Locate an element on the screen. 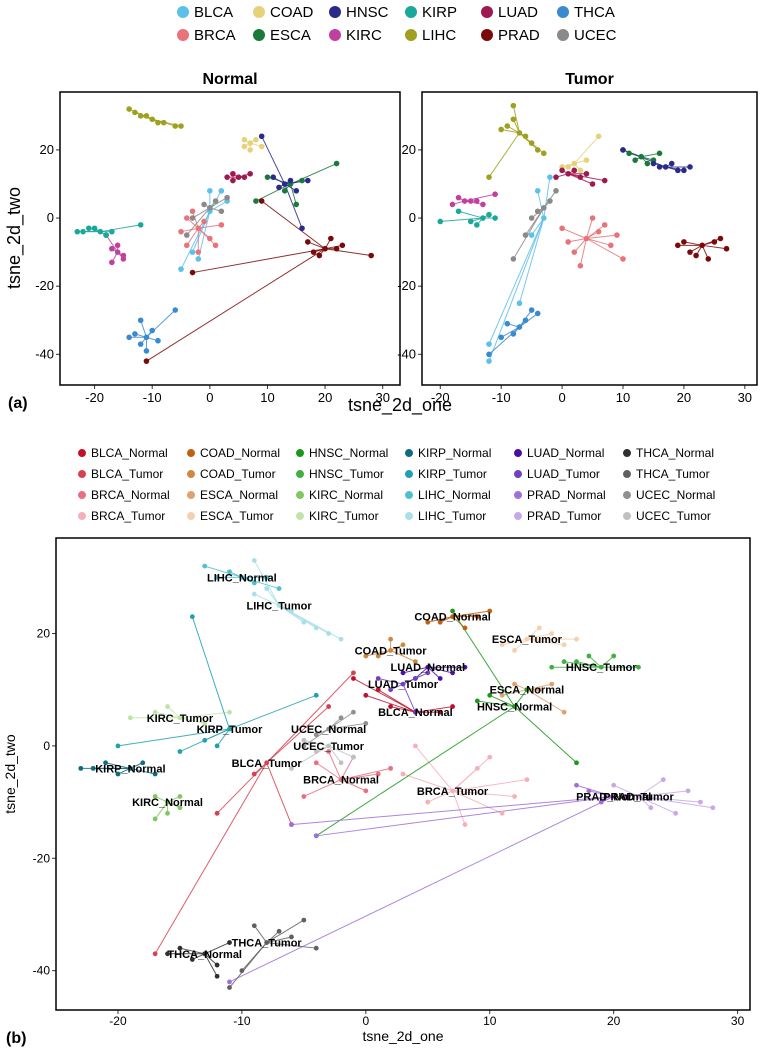 The width and height of the screenshot is (762, 1061). legend-label: THCA is located at coordinates (594, 12).